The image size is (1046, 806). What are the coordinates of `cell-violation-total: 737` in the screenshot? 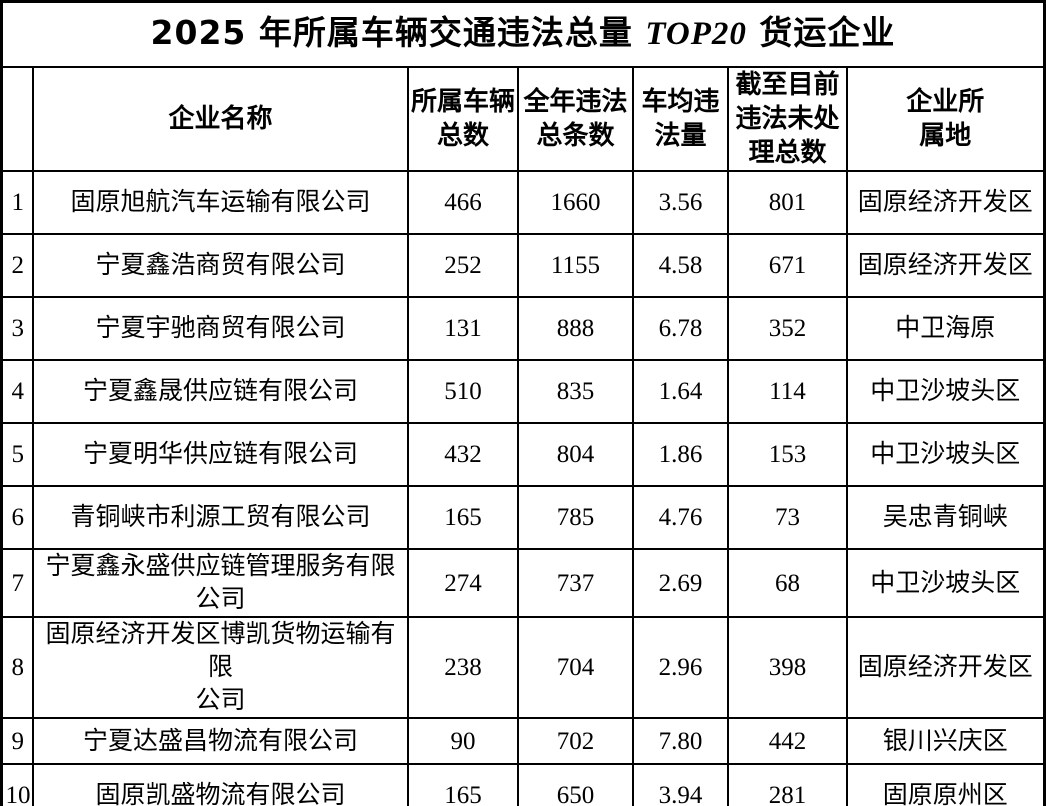 It's located at (575, 583).